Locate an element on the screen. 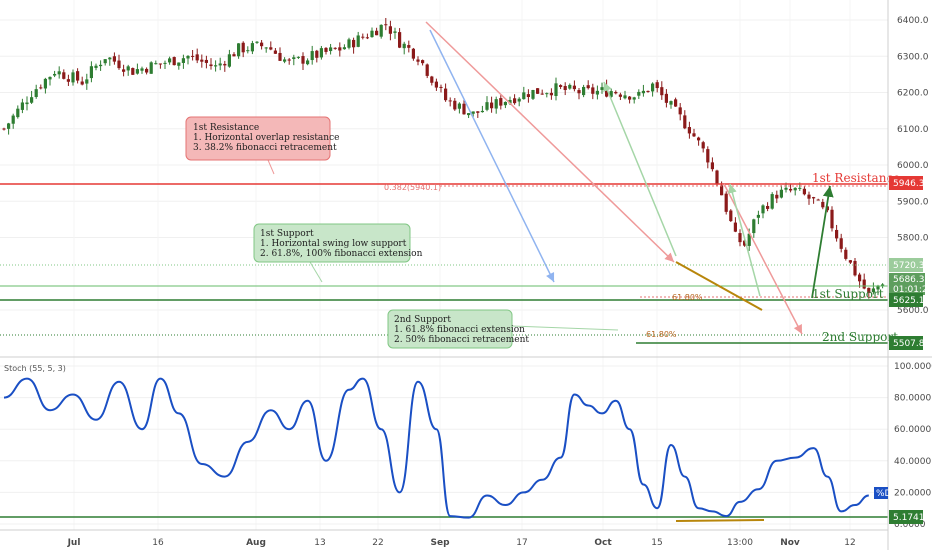 The height and width of the screenshot is (550, 932). price-tick-label: 6400.0 is located at coordinates (913, 21).